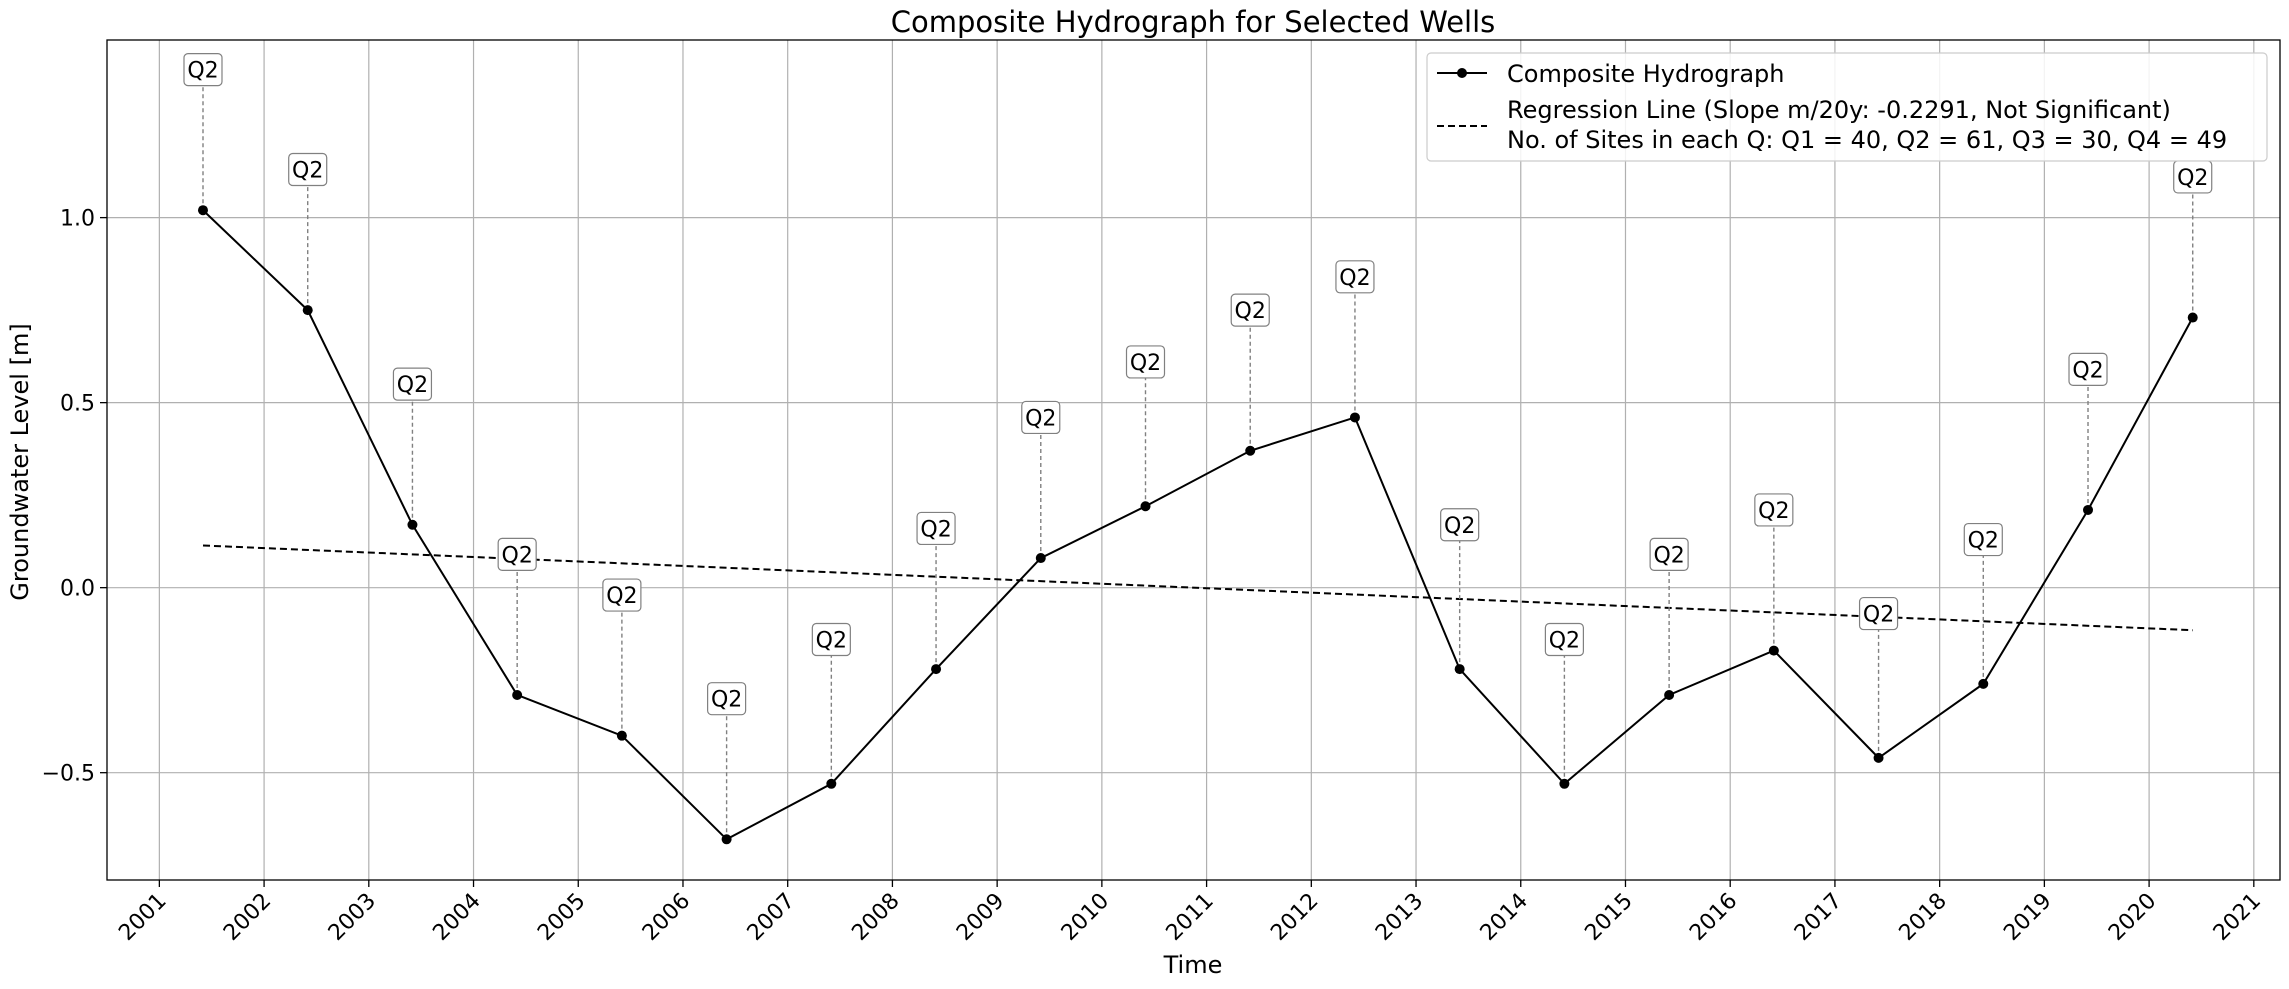 Image resolution: width=2289 pixels, height=989 pixels. Describe the element at coordinates (1462, 73) in the screenshot. I see `legend-marker-hydrograph` at that location.